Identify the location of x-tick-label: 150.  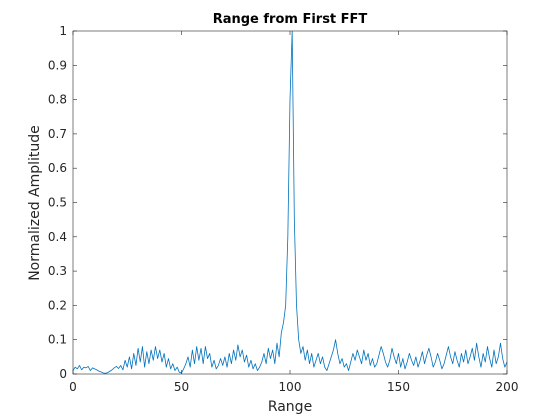
(398, 387).